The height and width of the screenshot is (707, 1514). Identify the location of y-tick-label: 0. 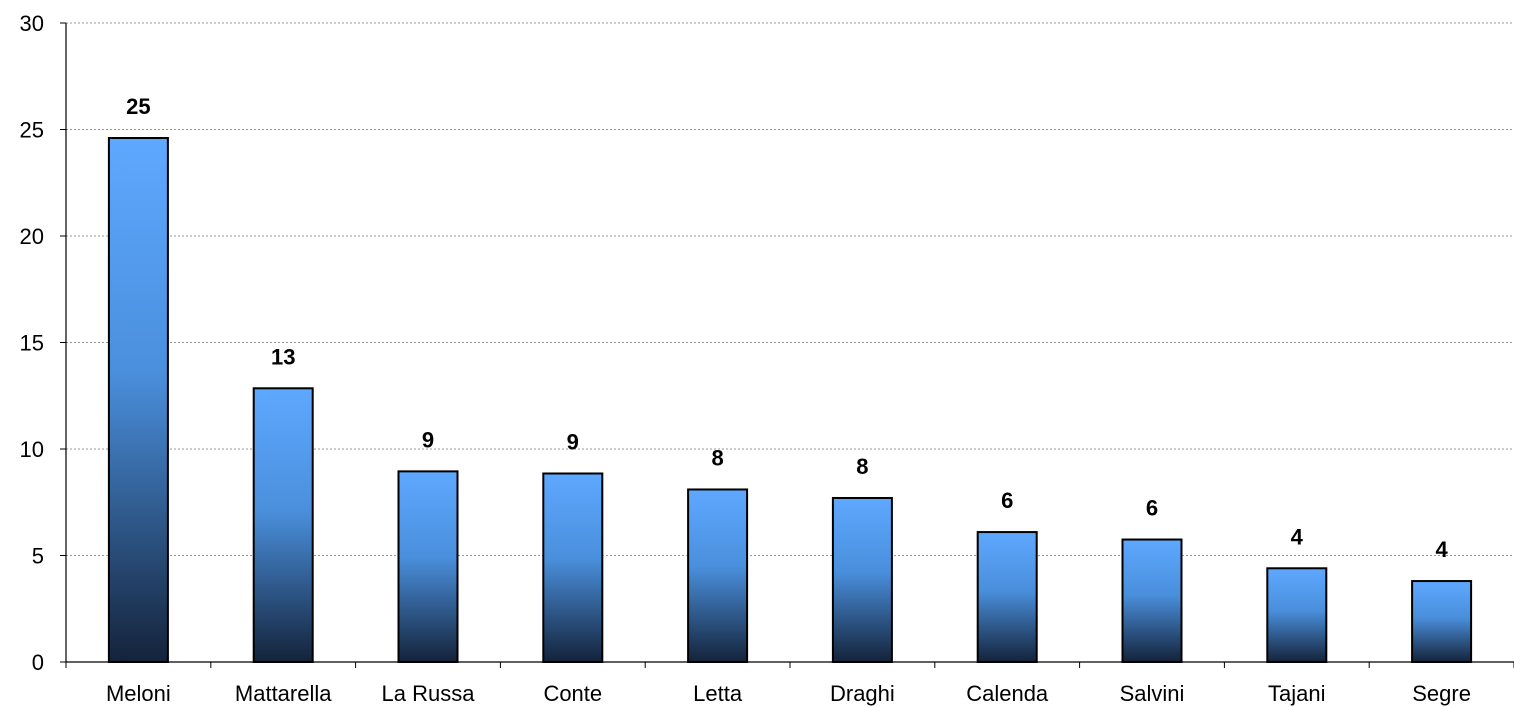
(38, 662).